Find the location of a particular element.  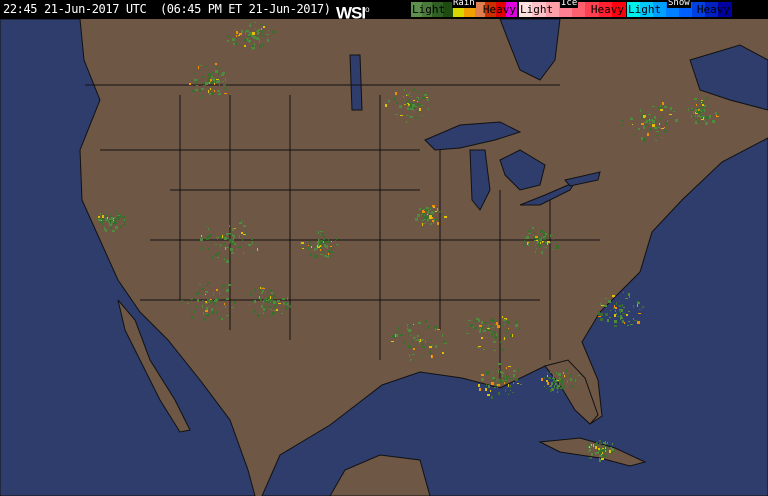

legend-title: Rain is located at coordinates (464, 4).